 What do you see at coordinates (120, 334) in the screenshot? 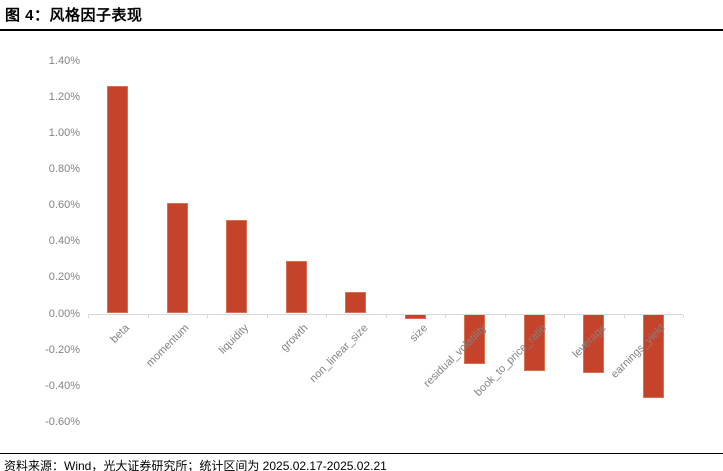
I see `x-axis-category-label-beta: beta` at bounding box center [120, 334].